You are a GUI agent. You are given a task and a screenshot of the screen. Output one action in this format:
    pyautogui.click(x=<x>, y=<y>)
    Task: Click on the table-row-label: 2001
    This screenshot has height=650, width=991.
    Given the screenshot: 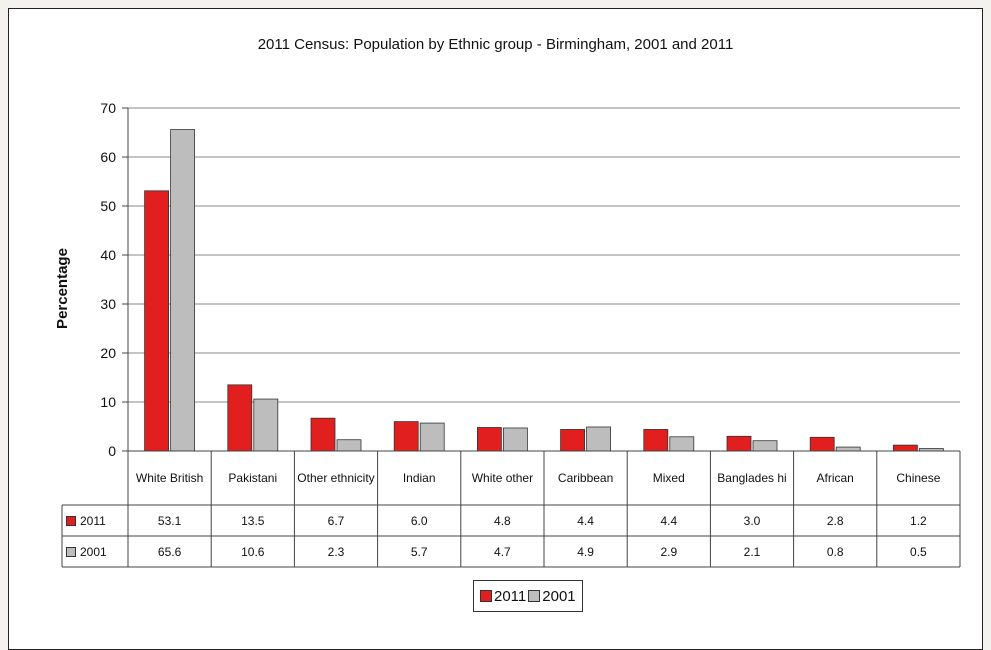 What is the action you would take?
    pyautogui.click(x=96, y=552)
    